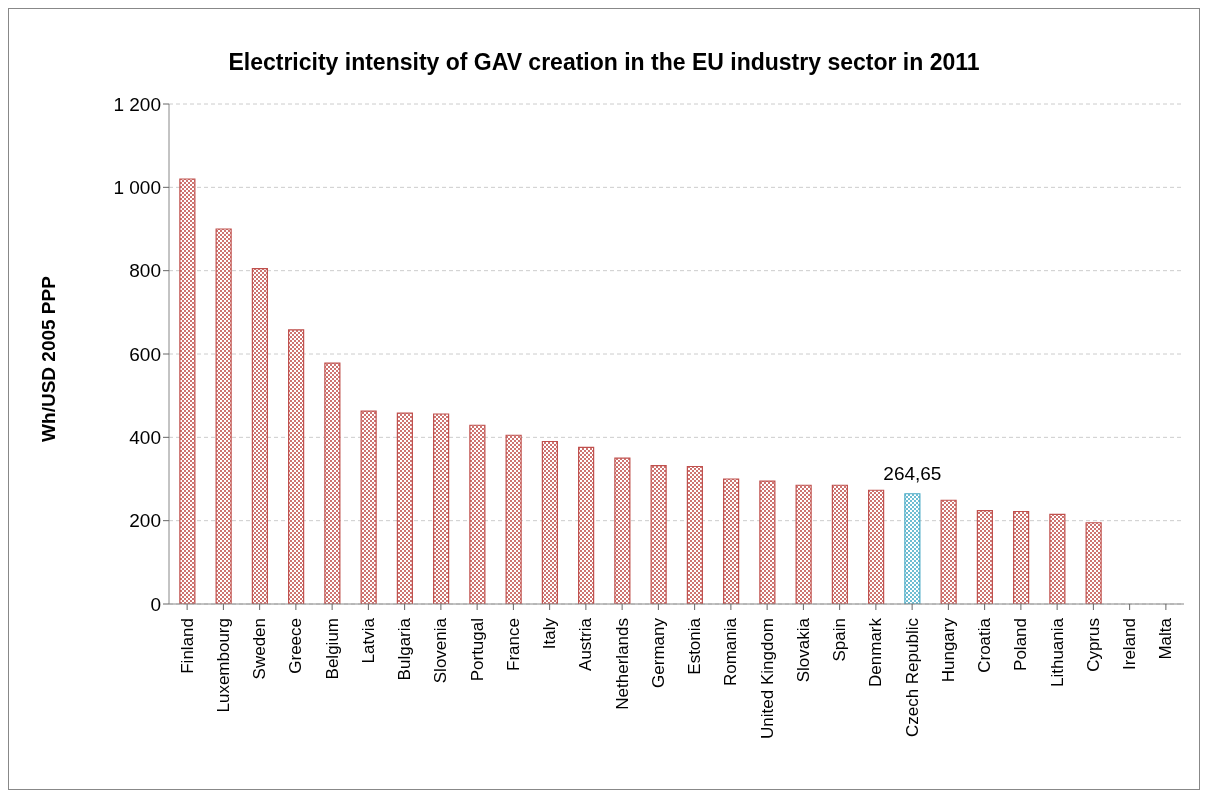 The width and height of the screenshot is (1206, 798). I want to click on x-tick-label: Spain, so click(840, 640).